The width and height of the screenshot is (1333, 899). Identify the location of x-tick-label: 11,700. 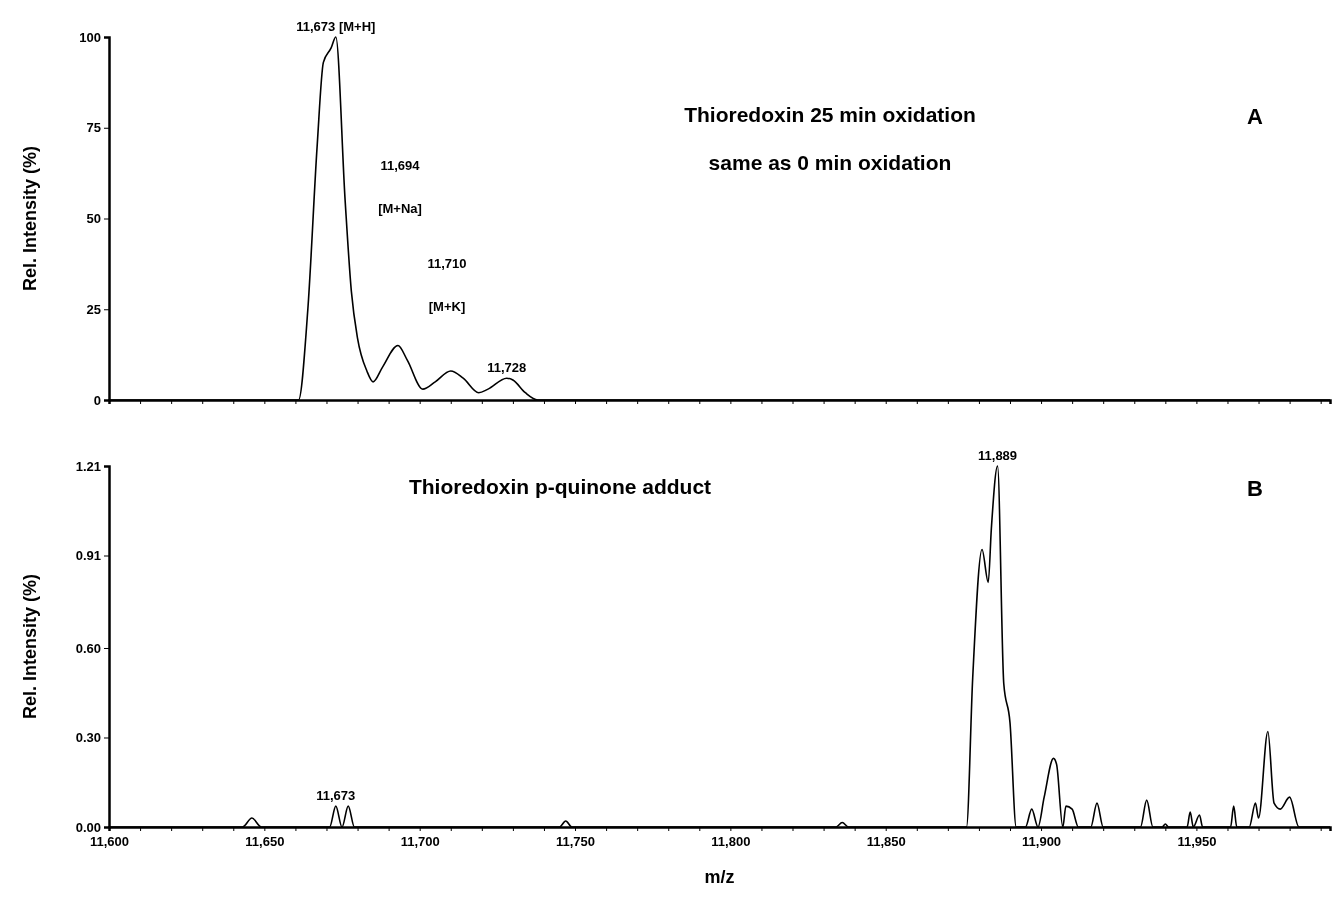
(420, 841).